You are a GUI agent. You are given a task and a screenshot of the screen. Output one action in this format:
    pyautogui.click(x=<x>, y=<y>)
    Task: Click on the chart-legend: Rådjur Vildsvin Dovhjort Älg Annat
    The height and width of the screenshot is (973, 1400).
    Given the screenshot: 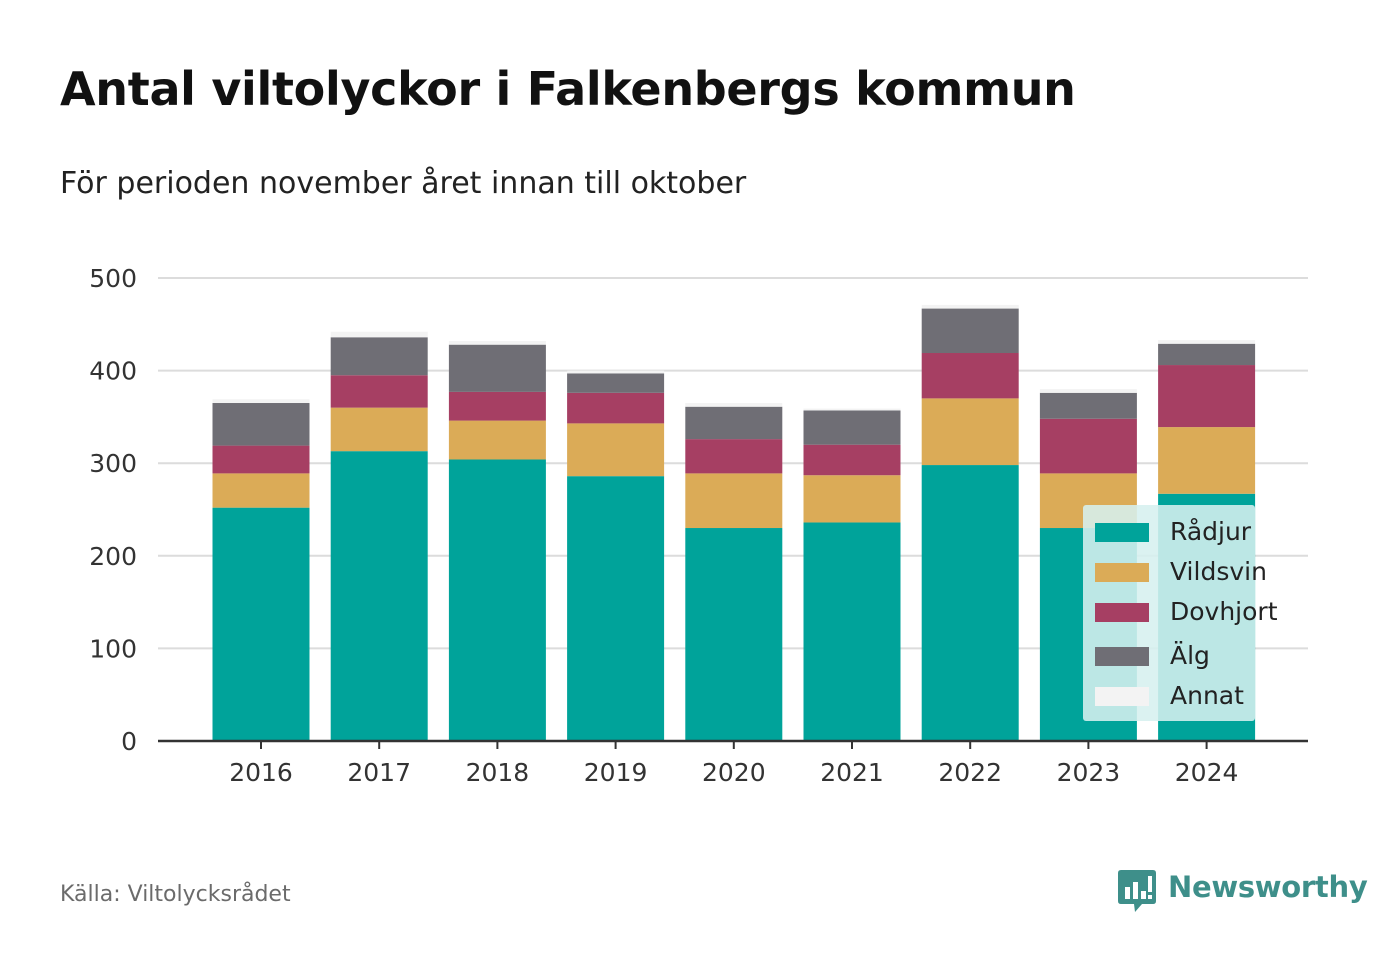 What is the action you would take?
    pyautogui.click(x=1180, y=613)
    